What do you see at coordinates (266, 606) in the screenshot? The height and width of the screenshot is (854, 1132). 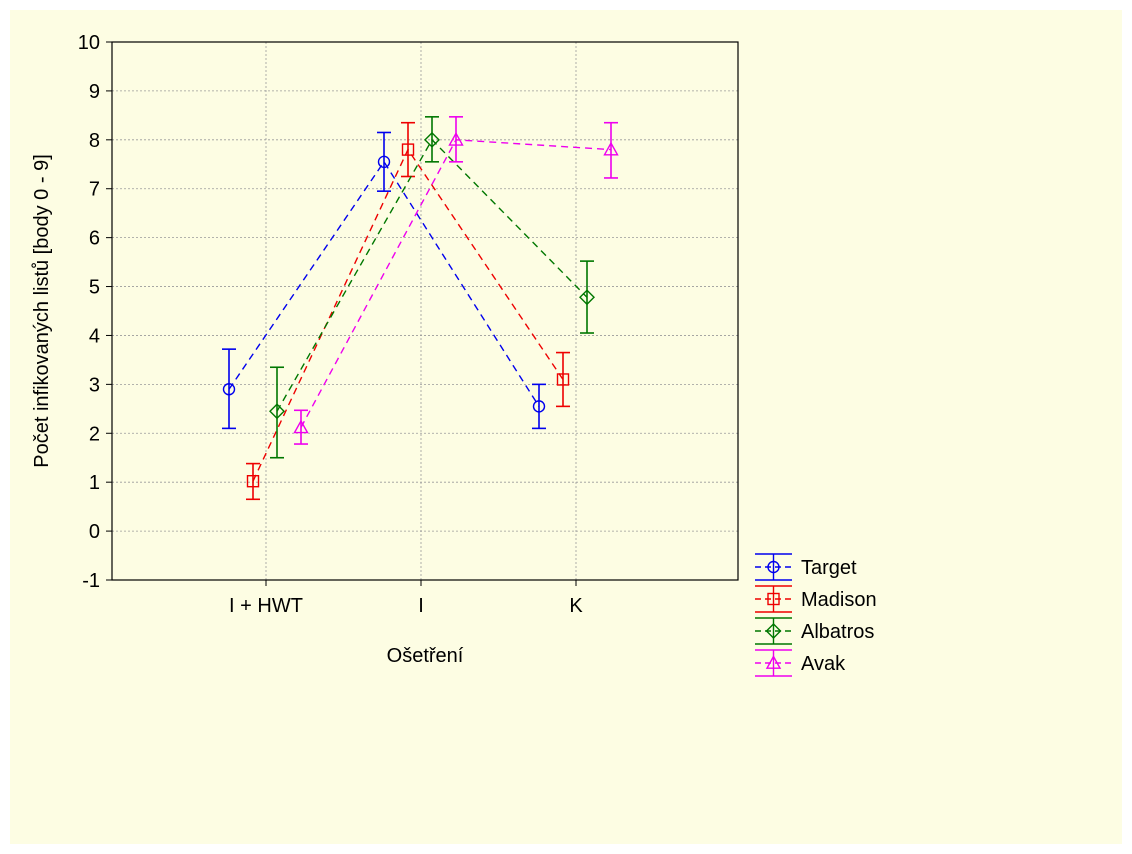 I see `x-tick-label: I + HWT` at bounding box center [266, 606].